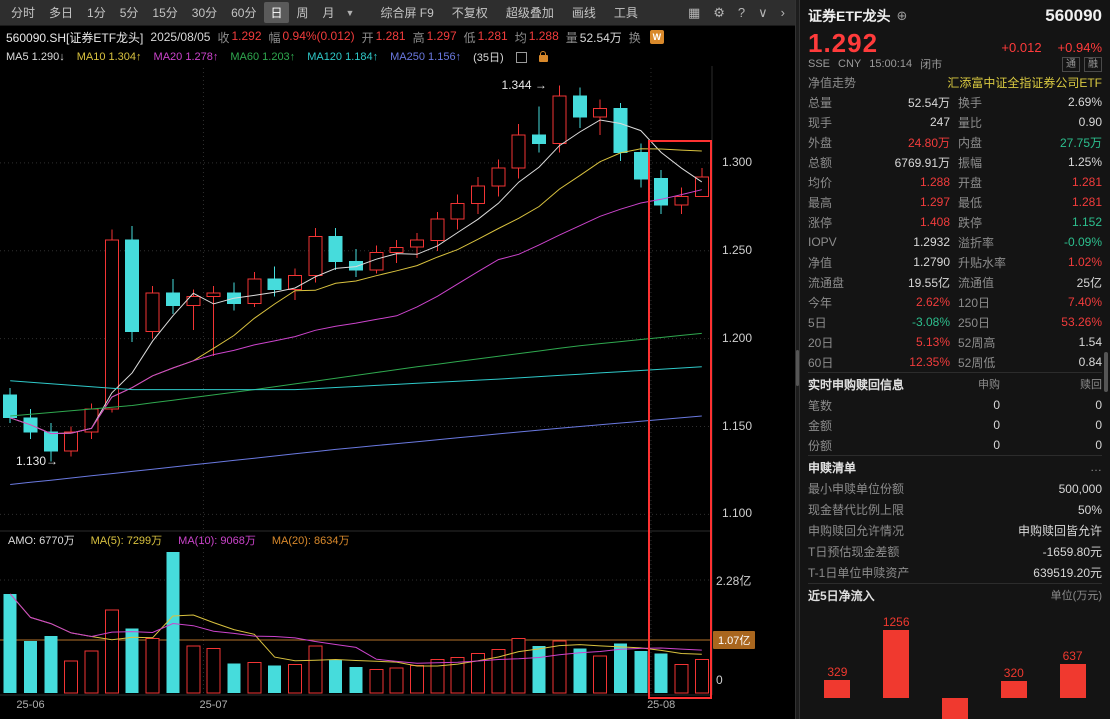 The width and height of the screenshot is (1110, 719). Describe the element at coordinates (820, 425) in the screenshot. I see `subscription-label: 金额` at that location.